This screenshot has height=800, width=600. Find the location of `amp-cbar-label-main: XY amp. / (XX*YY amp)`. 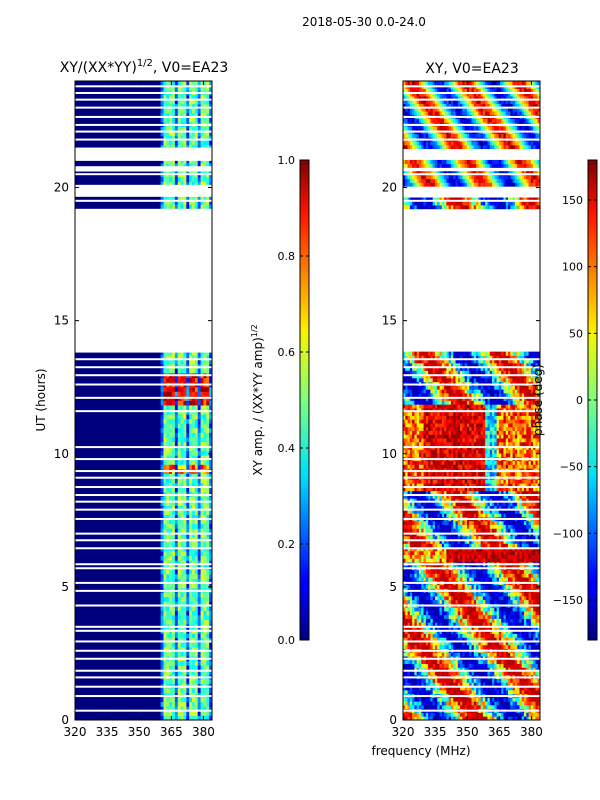

amp-cbar-label-main: XY amp. / (XX*YY amp) is located at coordinates (258, 406).